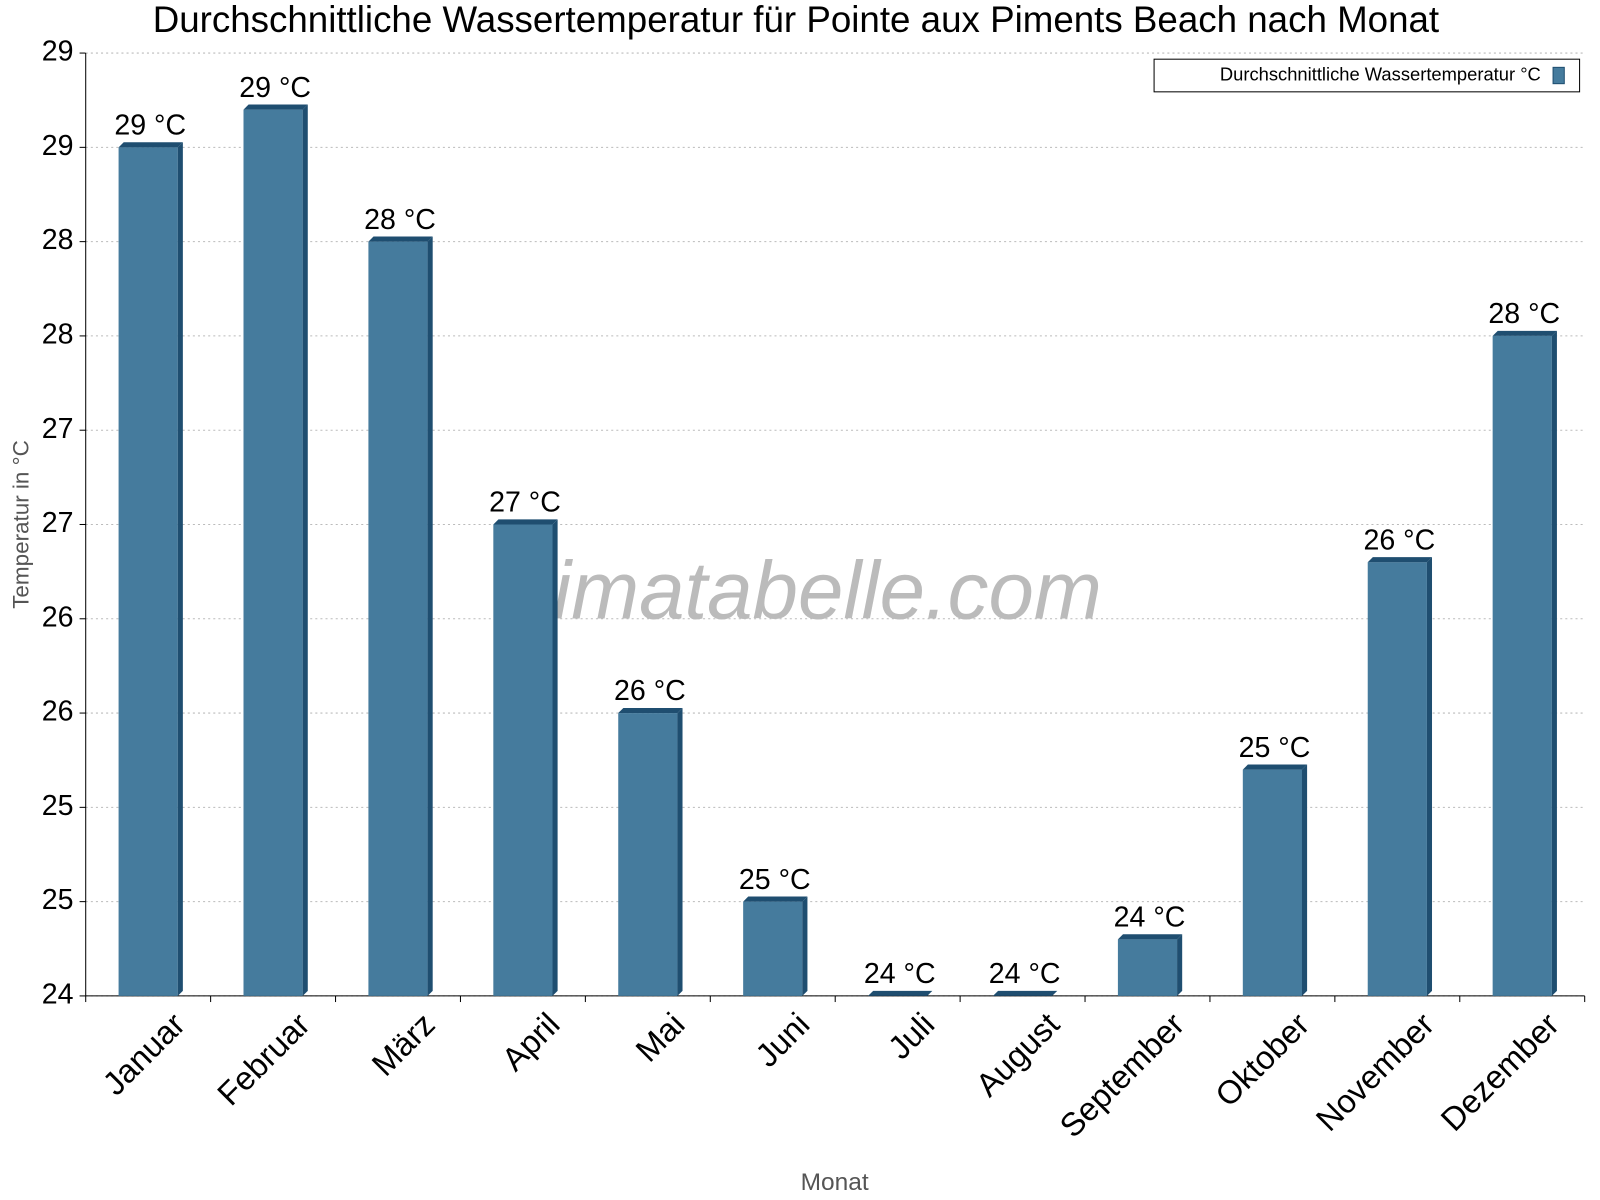 The height and width of the screenshot is (1200, 1600). What do you see at coordinates (1380, 73) in the screenshot?
I see `legend-label: Durchschnittliche Wassertemperatur °C` at bounding box center [1380, 73].